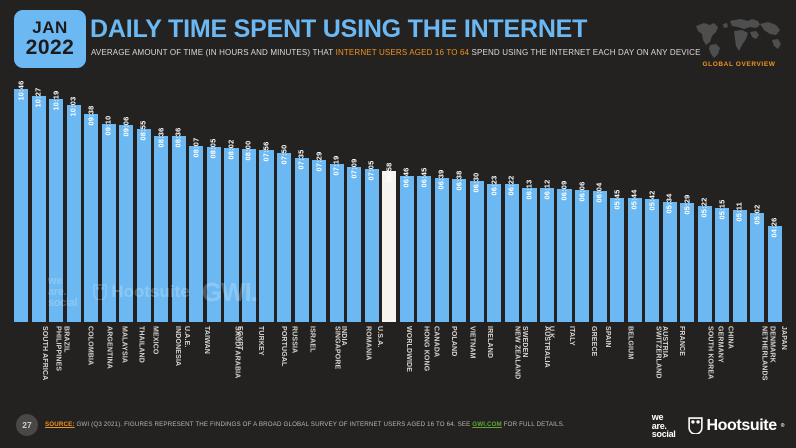 The height and width of the screenshot is (448, 796). I want to click on bar-column: 05:45, so click(617, 203).